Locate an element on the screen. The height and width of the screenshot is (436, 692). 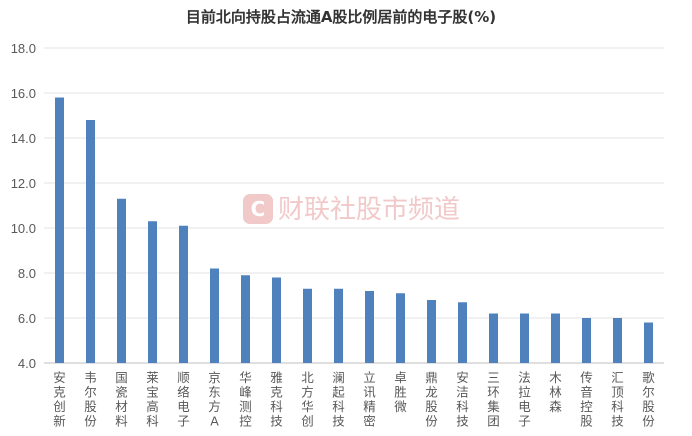
x-tick-label: 安洁科技 is located at coordinates (462, 399).